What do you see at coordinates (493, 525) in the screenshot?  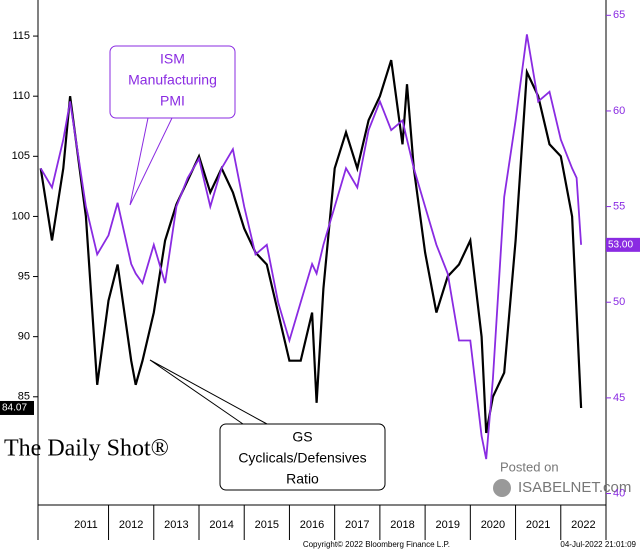 I see `x-tick-label: 2020` at bounding box center [493, 525].